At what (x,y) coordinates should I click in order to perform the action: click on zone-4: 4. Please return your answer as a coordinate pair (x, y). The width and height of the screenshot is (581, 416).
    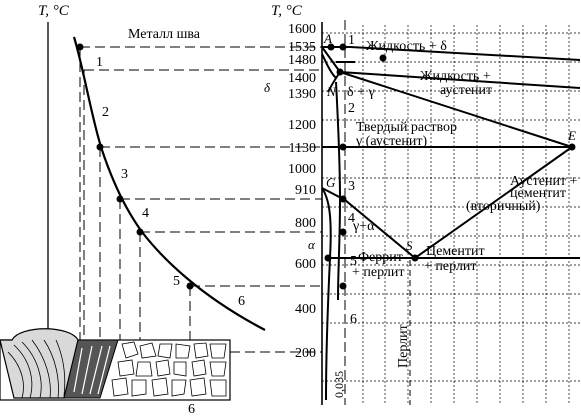
    Looking at the image, I should click on (351, 218).